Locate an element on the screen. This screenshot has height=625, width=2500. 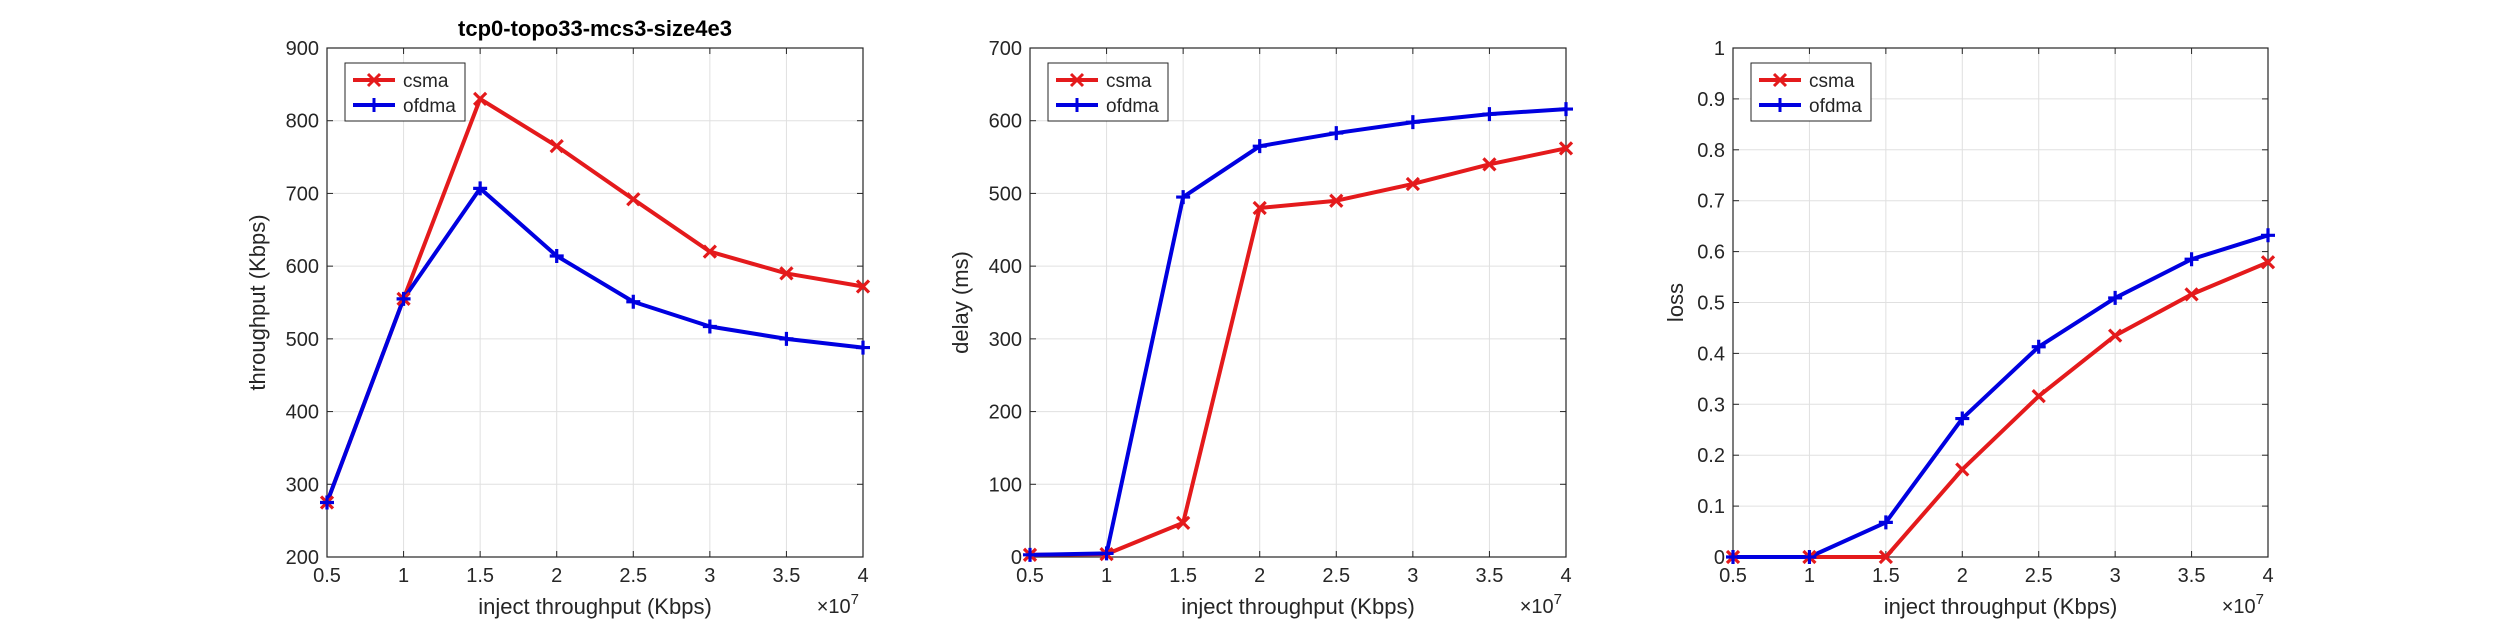
series-line-csma is located at coordinates (594, 300).